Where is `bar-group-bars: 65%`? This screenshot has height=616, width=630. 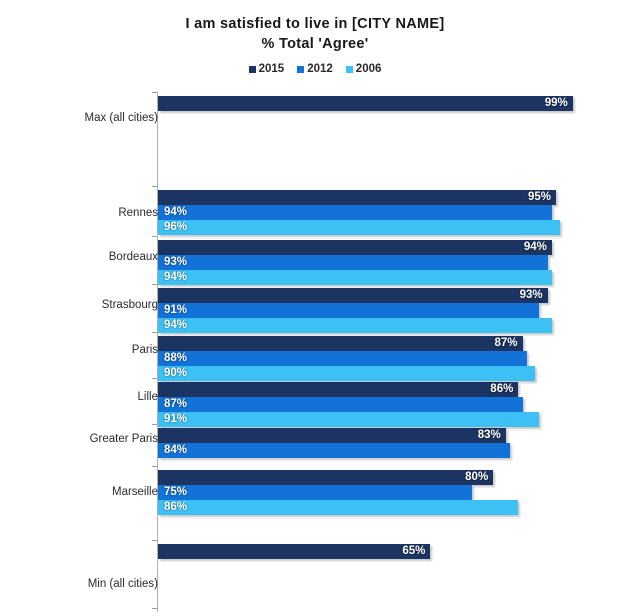
bar-group-bars: 65% is located at coordinates (394, 566).